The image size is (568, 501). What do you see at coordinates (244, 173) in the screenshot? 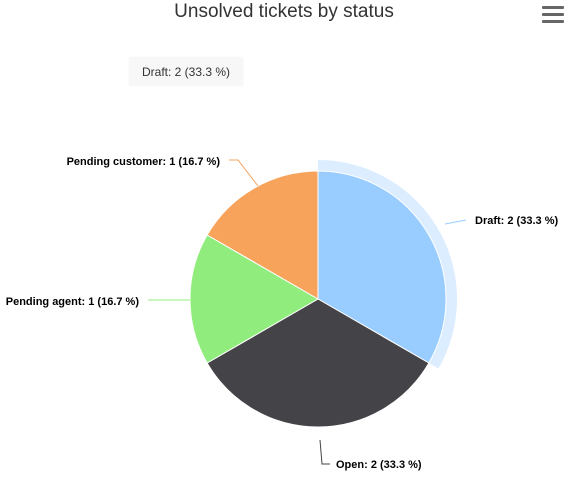
I see `connector-pending-customer` at bounding box center [244, 173].